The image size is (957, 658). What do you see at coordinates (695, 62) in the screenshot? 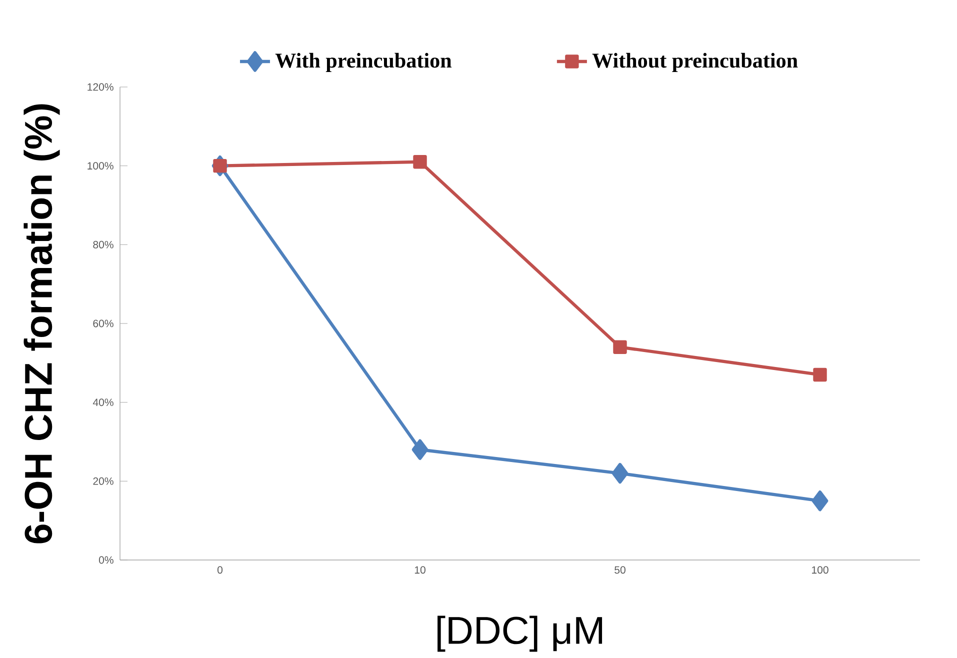
I see `legend-label: Without preincubation` at bounding box center [695, 62].